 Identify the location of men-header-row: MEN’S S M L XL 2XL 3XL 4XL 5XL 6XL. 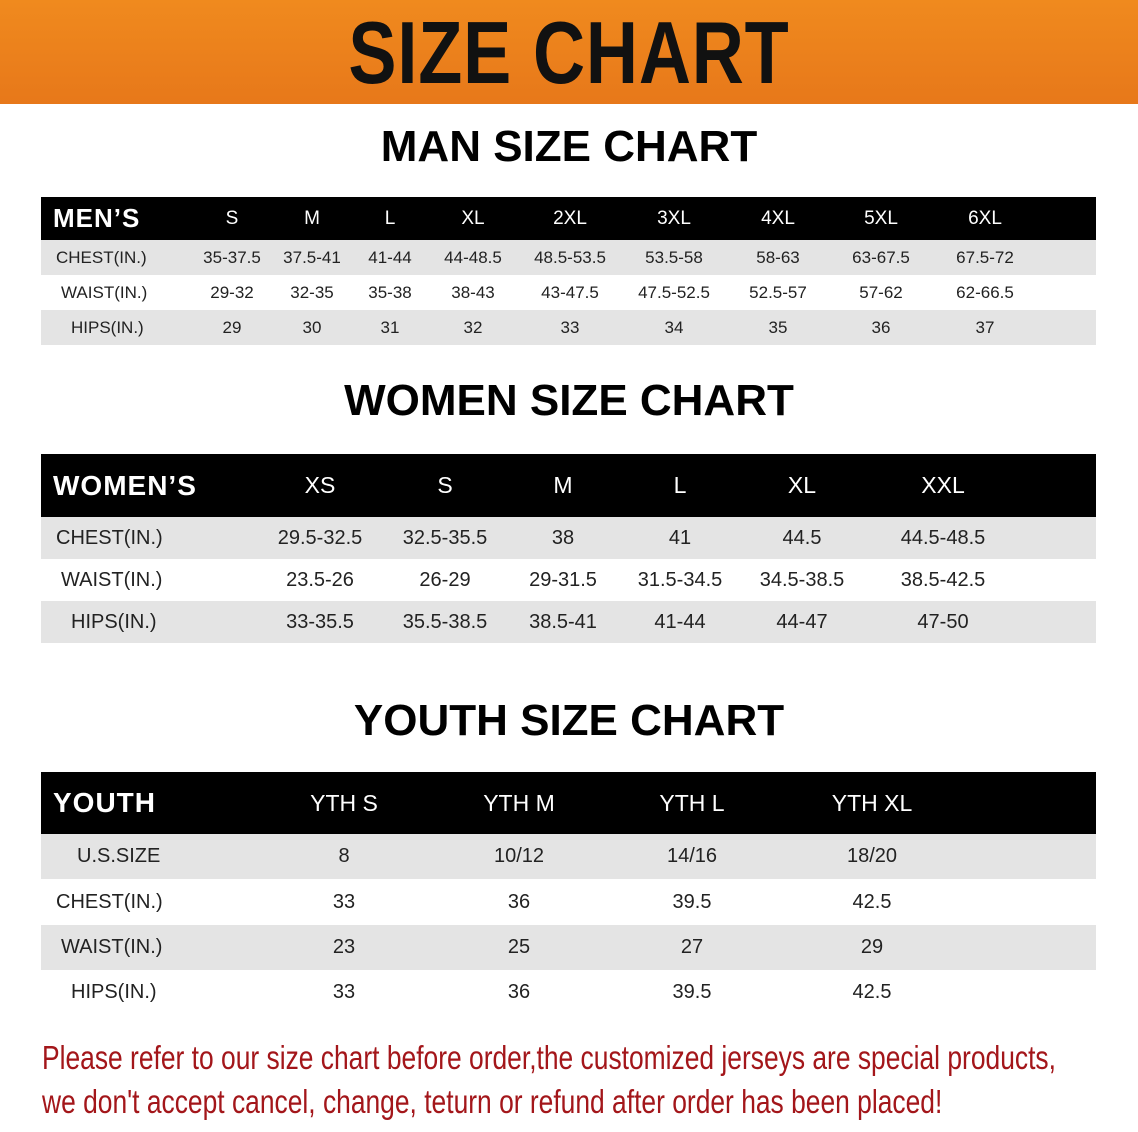
(568, 218).